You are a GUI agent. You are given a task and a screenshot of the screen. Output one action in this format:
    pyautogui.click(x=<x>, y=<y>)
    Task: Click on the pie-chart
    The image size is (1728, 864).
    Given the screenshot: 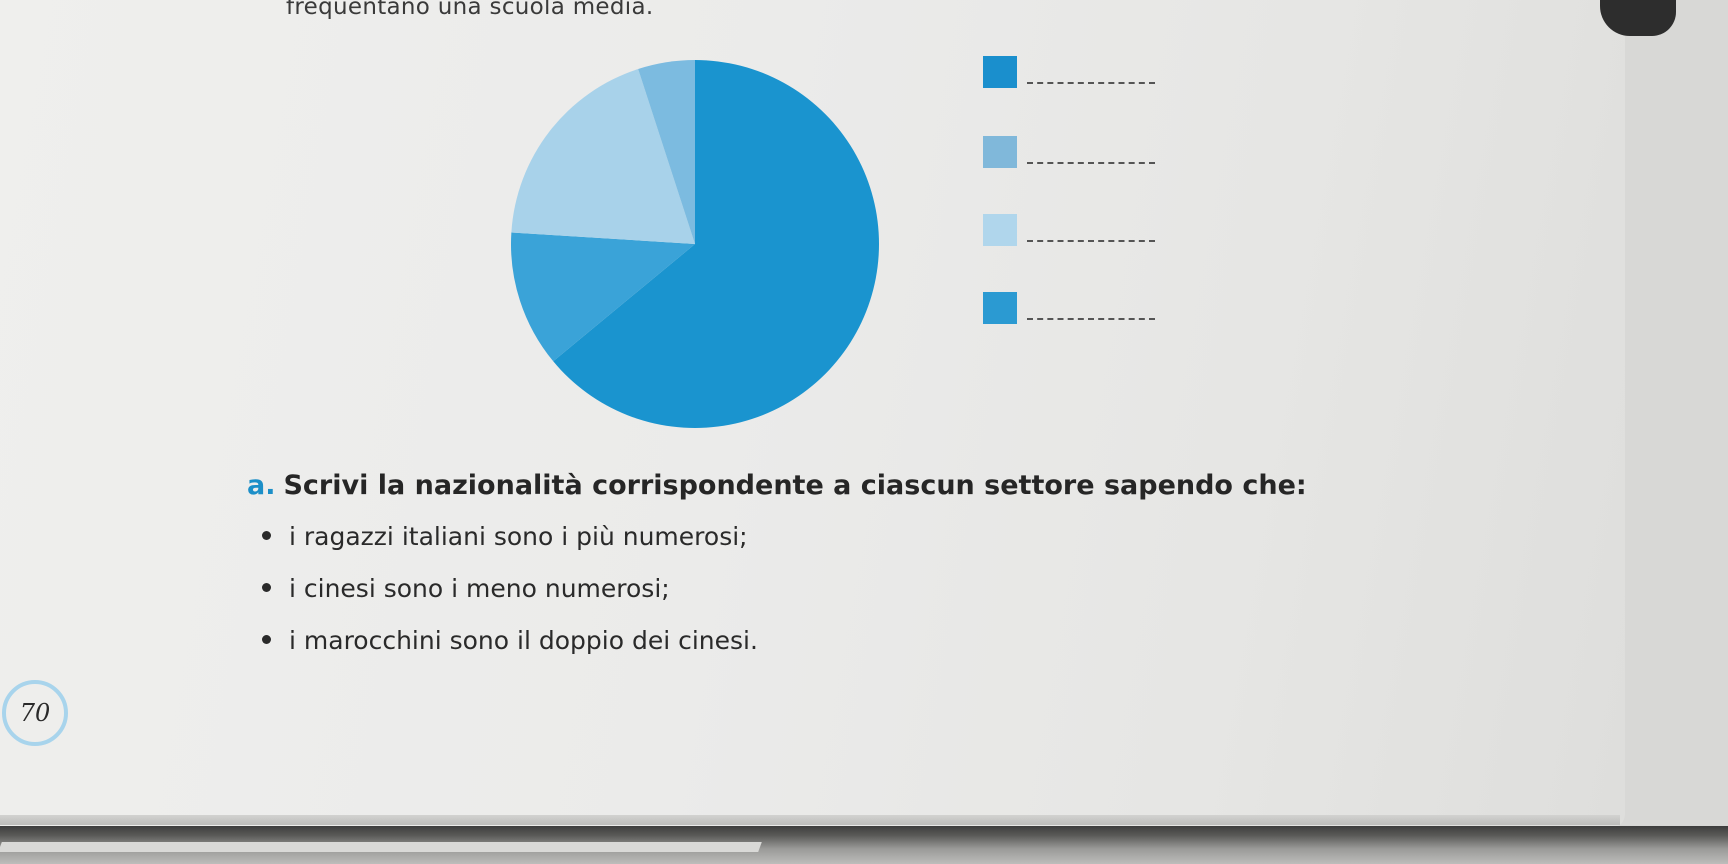 What is the action you would take?
    pyautogui.click(x=695, y=244)
    